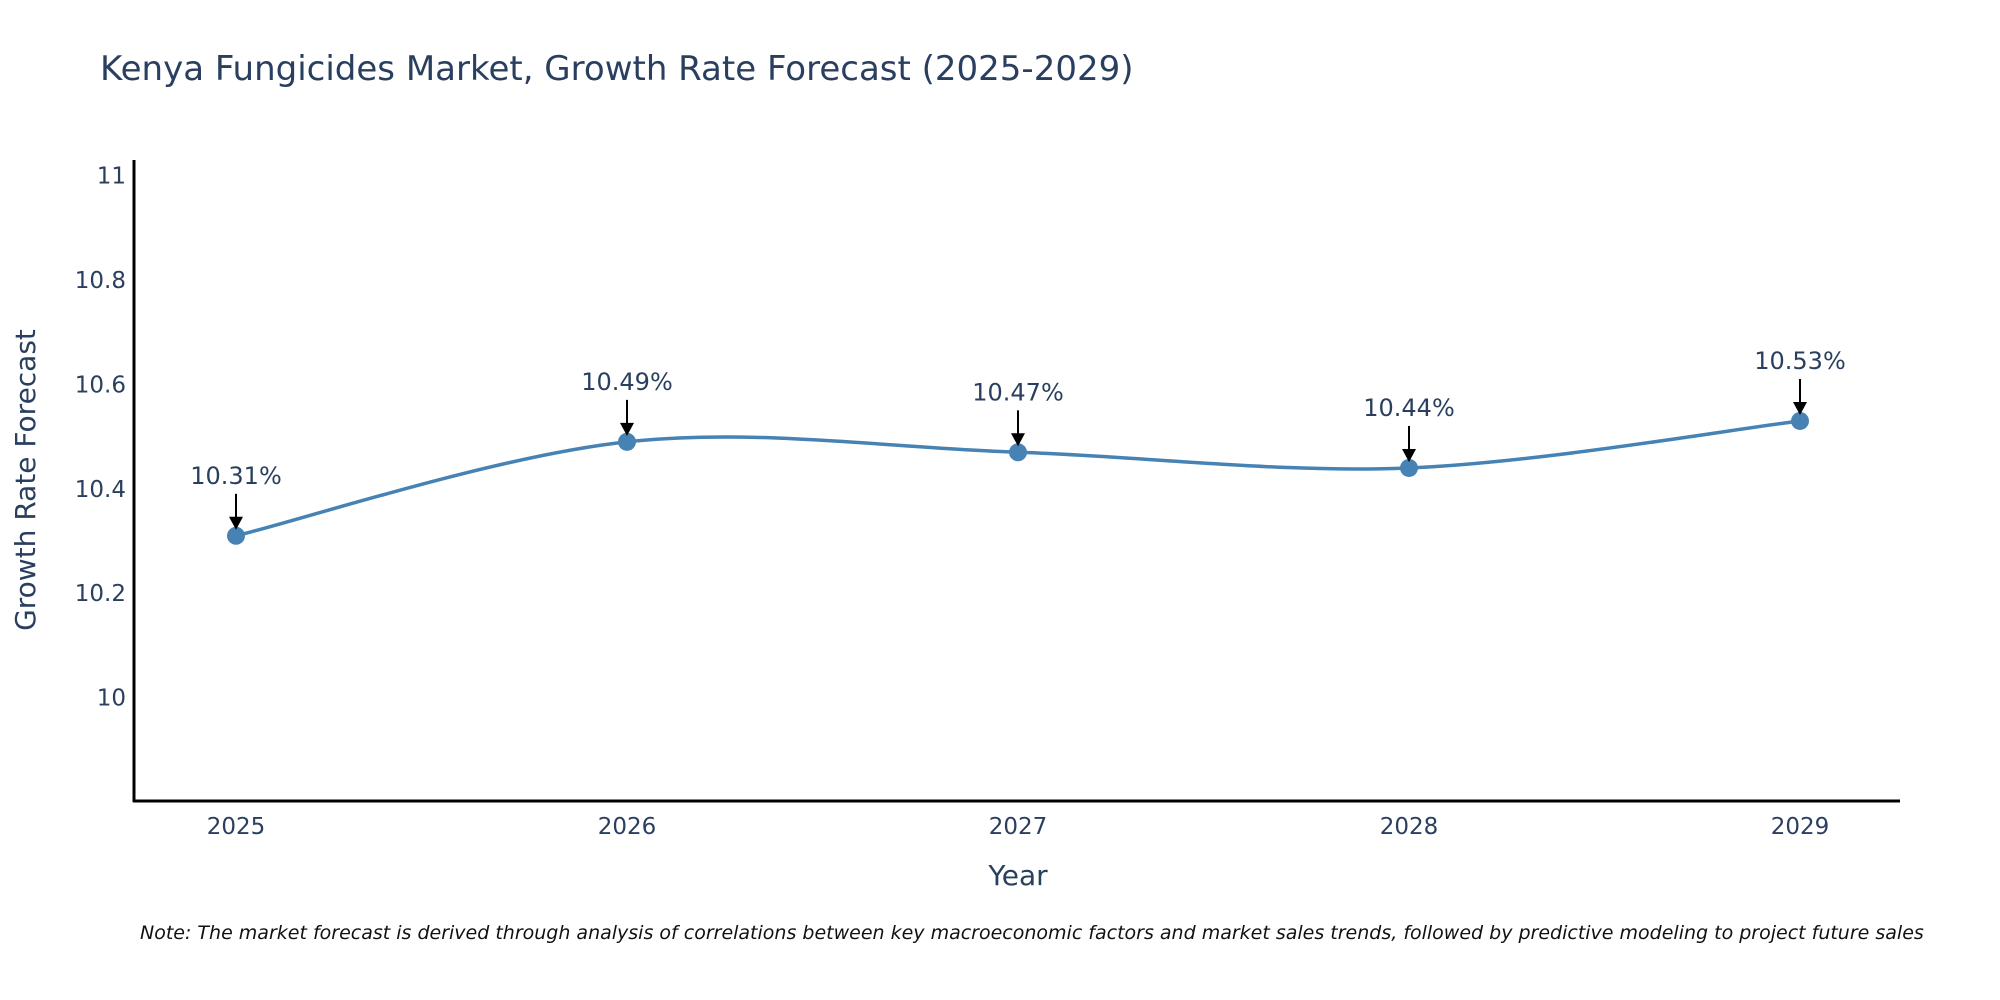  I want to click on x-tick-label: 2027, so click(1018, 827).